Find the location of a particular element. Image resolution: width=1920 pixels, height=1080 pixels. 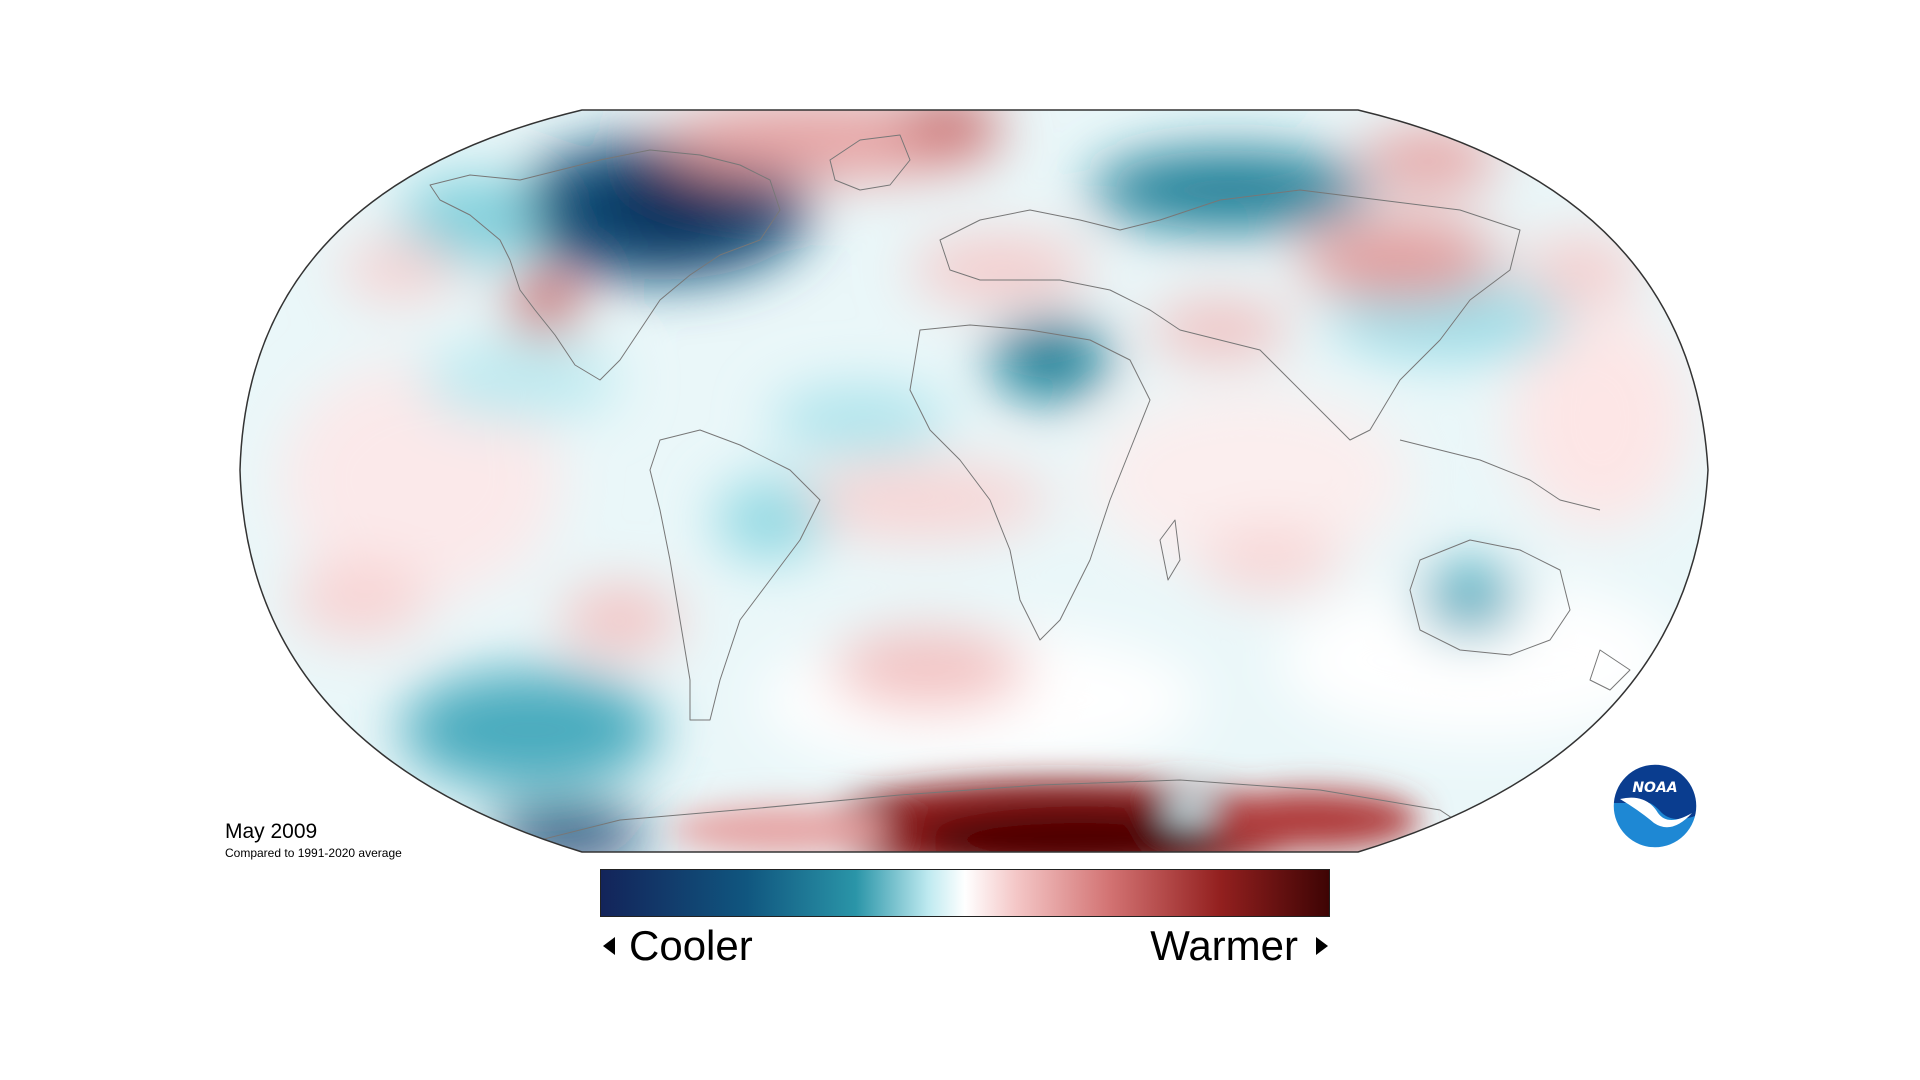

east-siberia-cold is located at coordinates (1230, 190).